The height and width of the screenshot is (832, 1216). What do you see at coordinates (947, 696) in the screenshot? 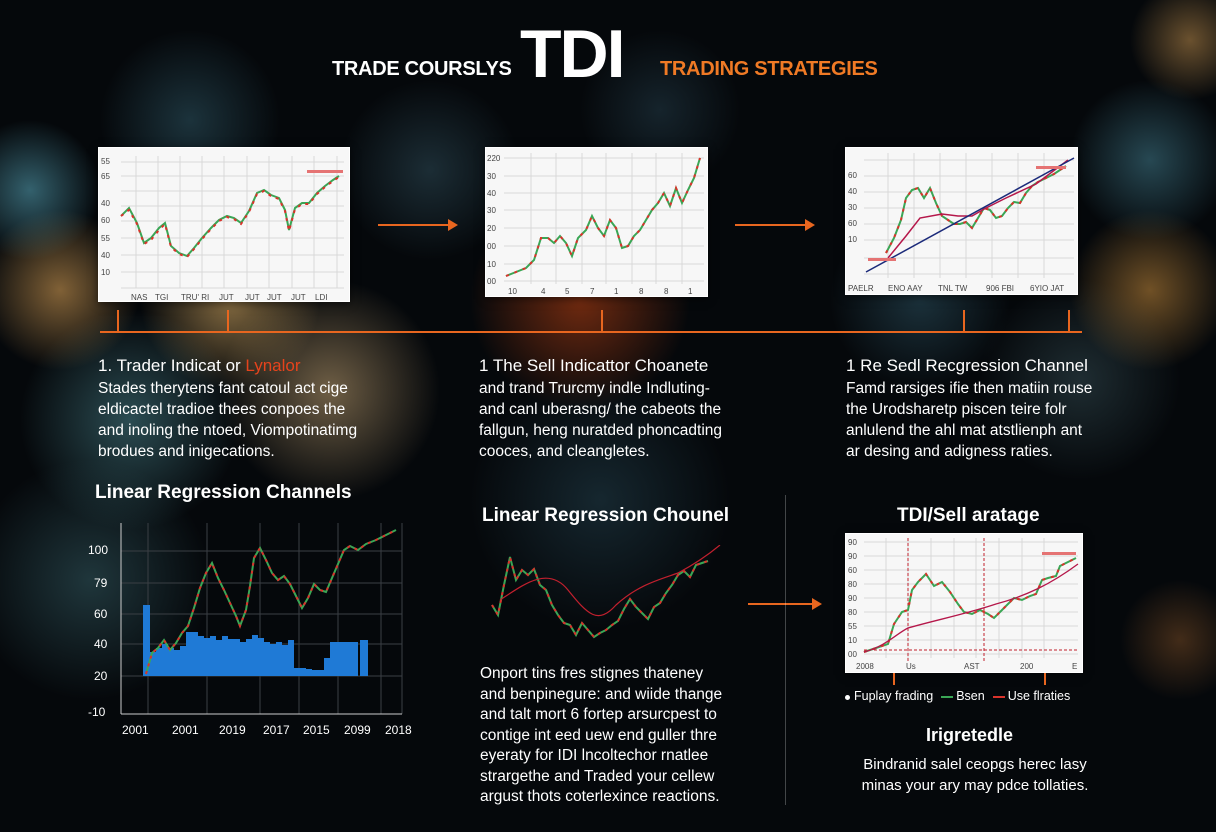
I see `green-line-marker-icon` at bounding box center [947, 696].